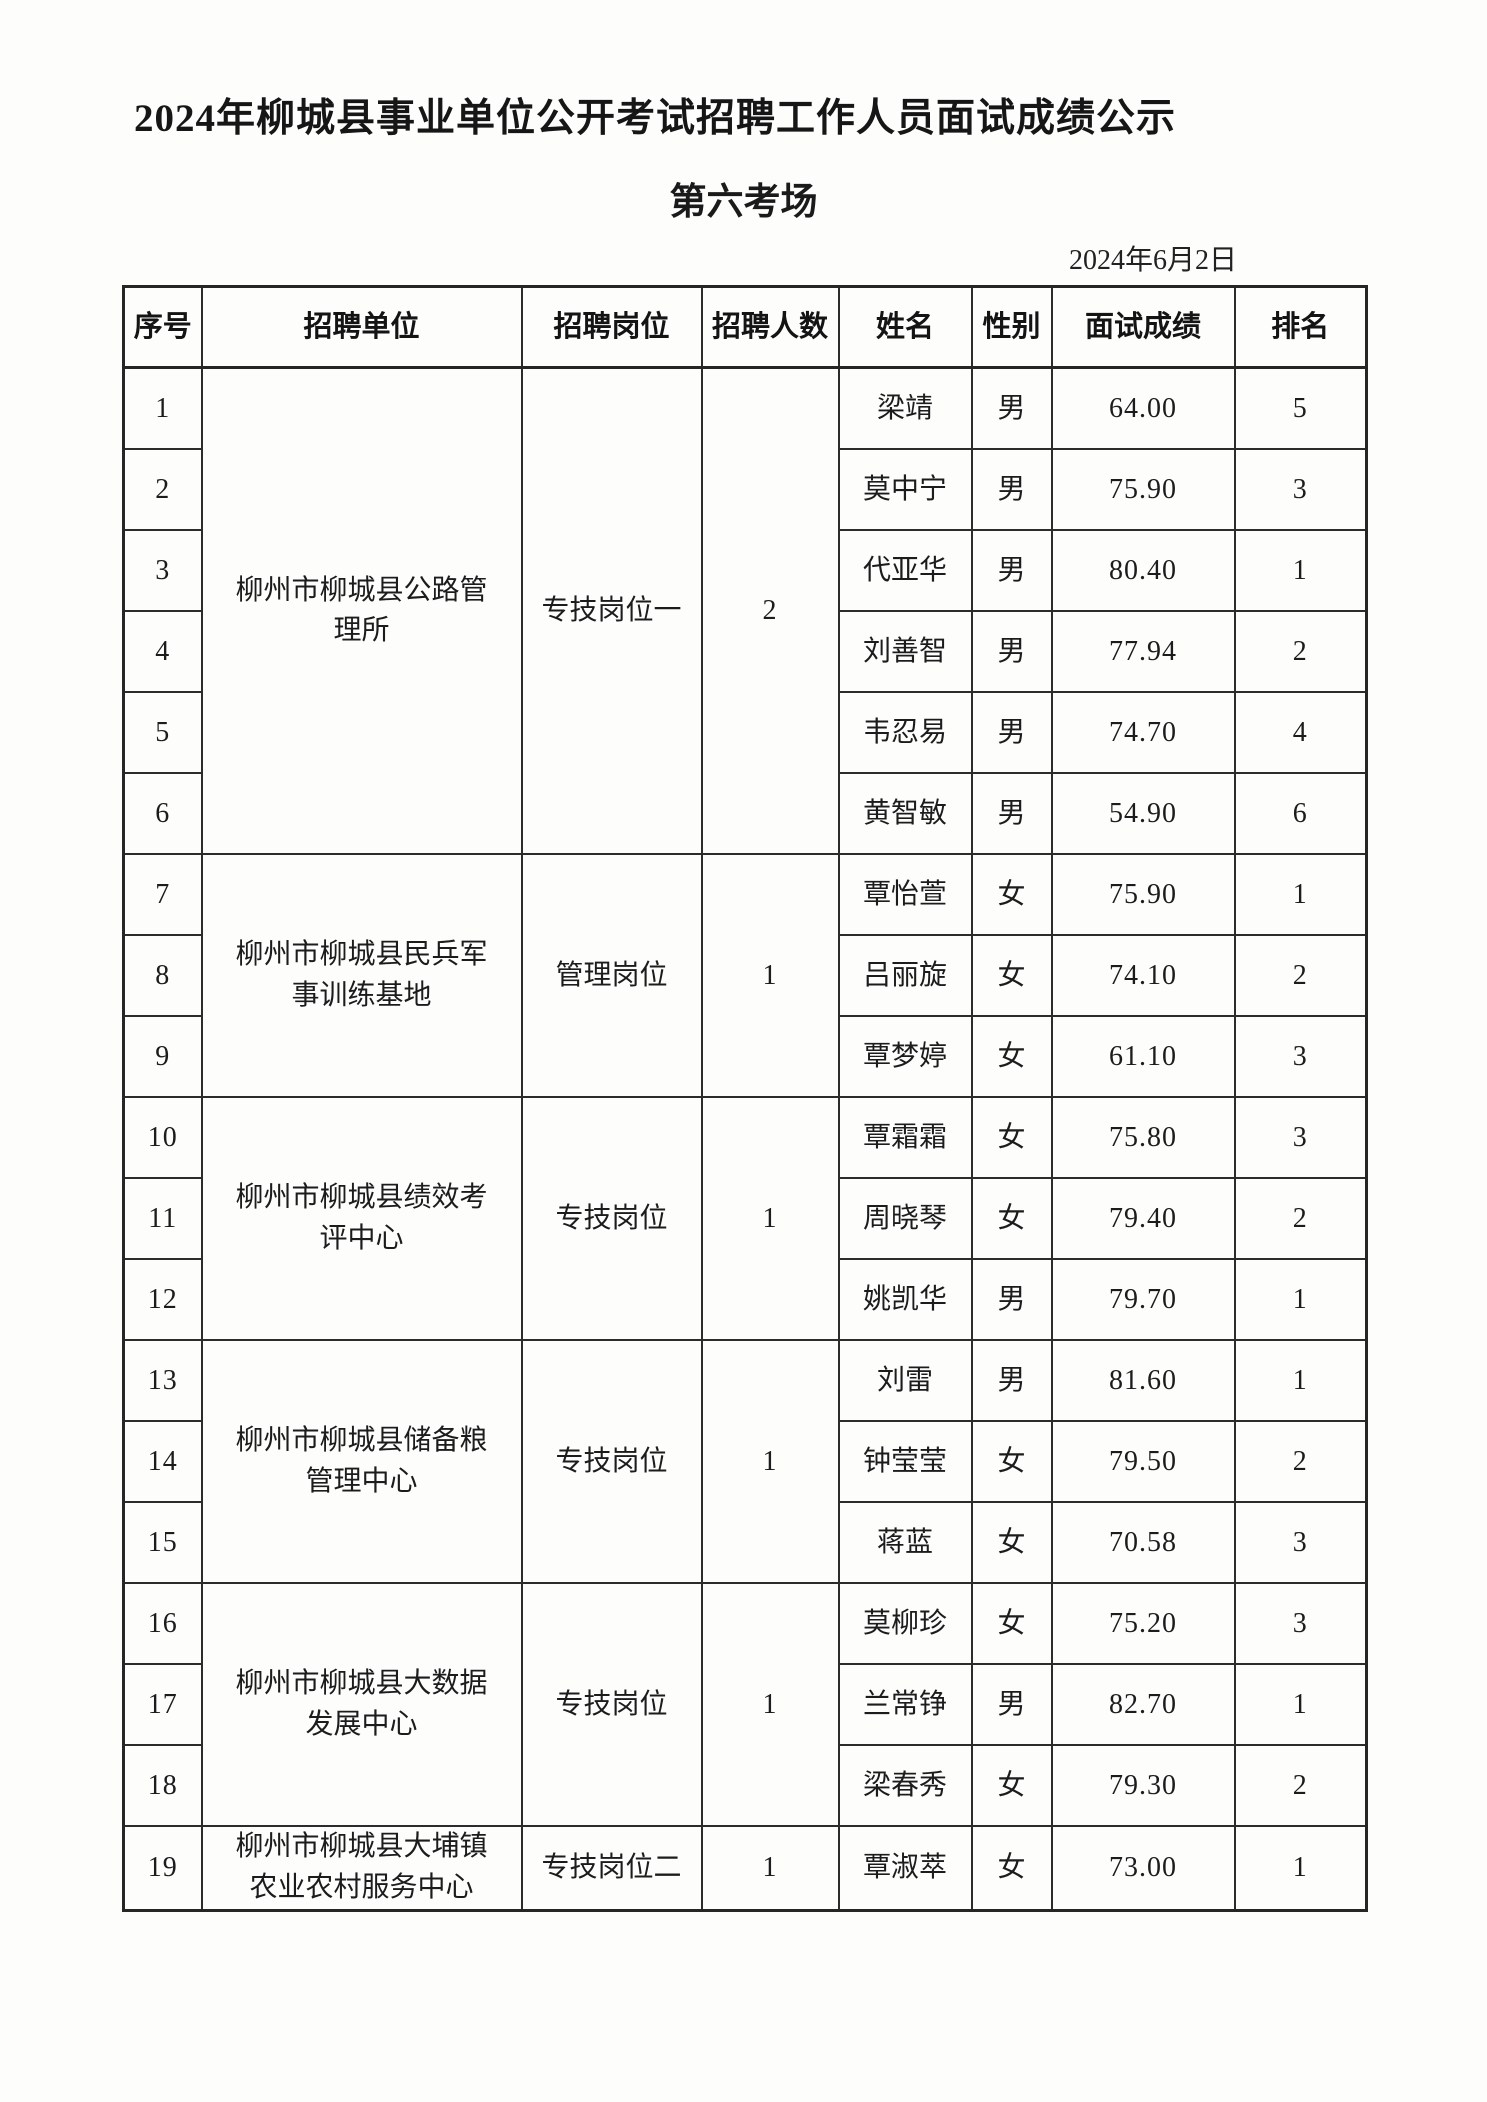 The width and height of the screenshot is (1487, 2102). Describe the element at coordinates (1143, 814) in the screenshot. I see `cell-score: 54.90` at that location.